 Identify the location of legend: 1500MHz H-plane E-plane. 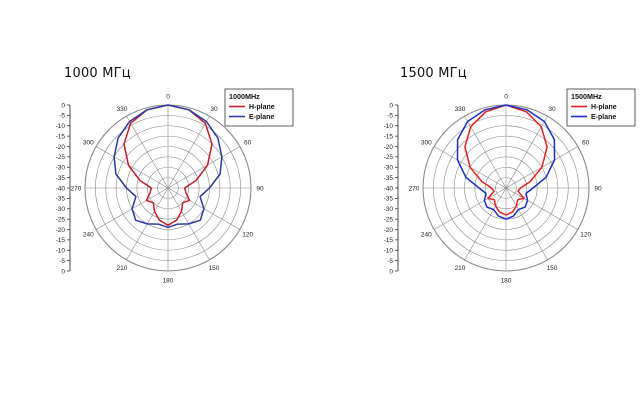
(601, 107).